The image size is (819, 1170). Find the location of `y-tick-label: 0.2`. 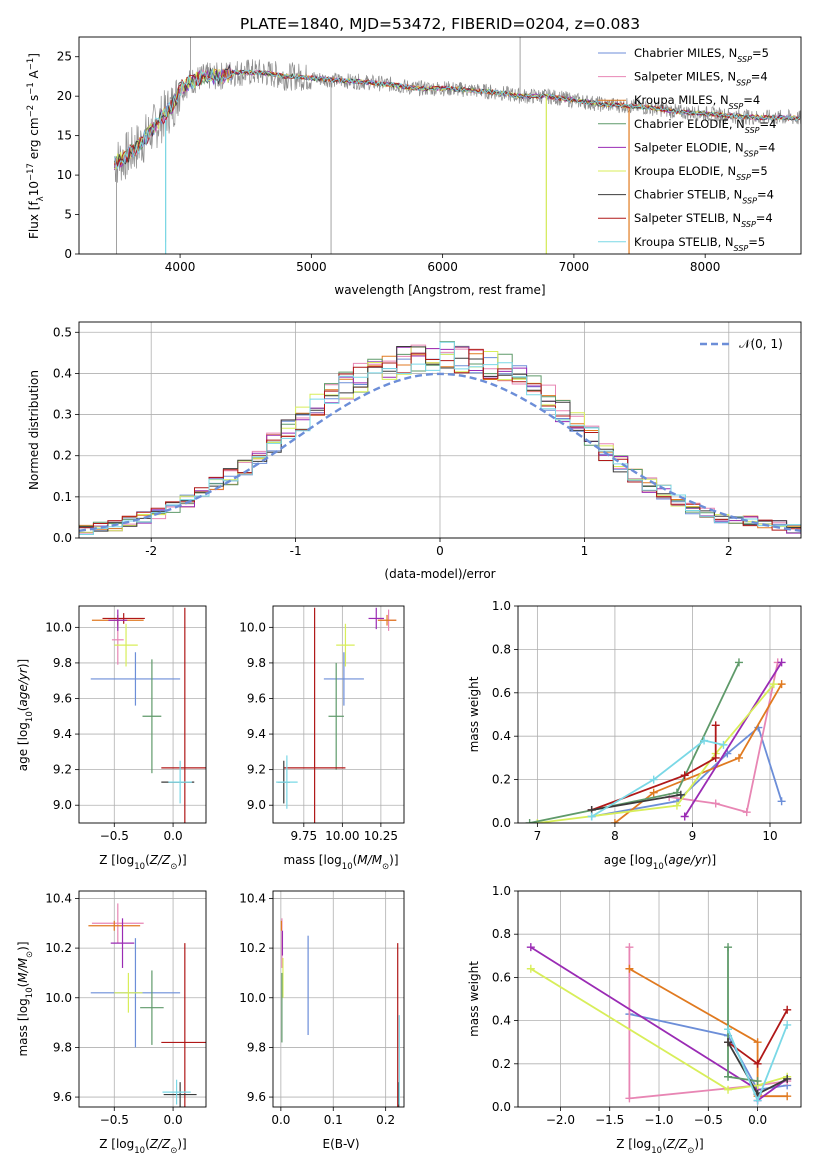

y-tick-label: 0.2 is located at coordinates (501, 1064).